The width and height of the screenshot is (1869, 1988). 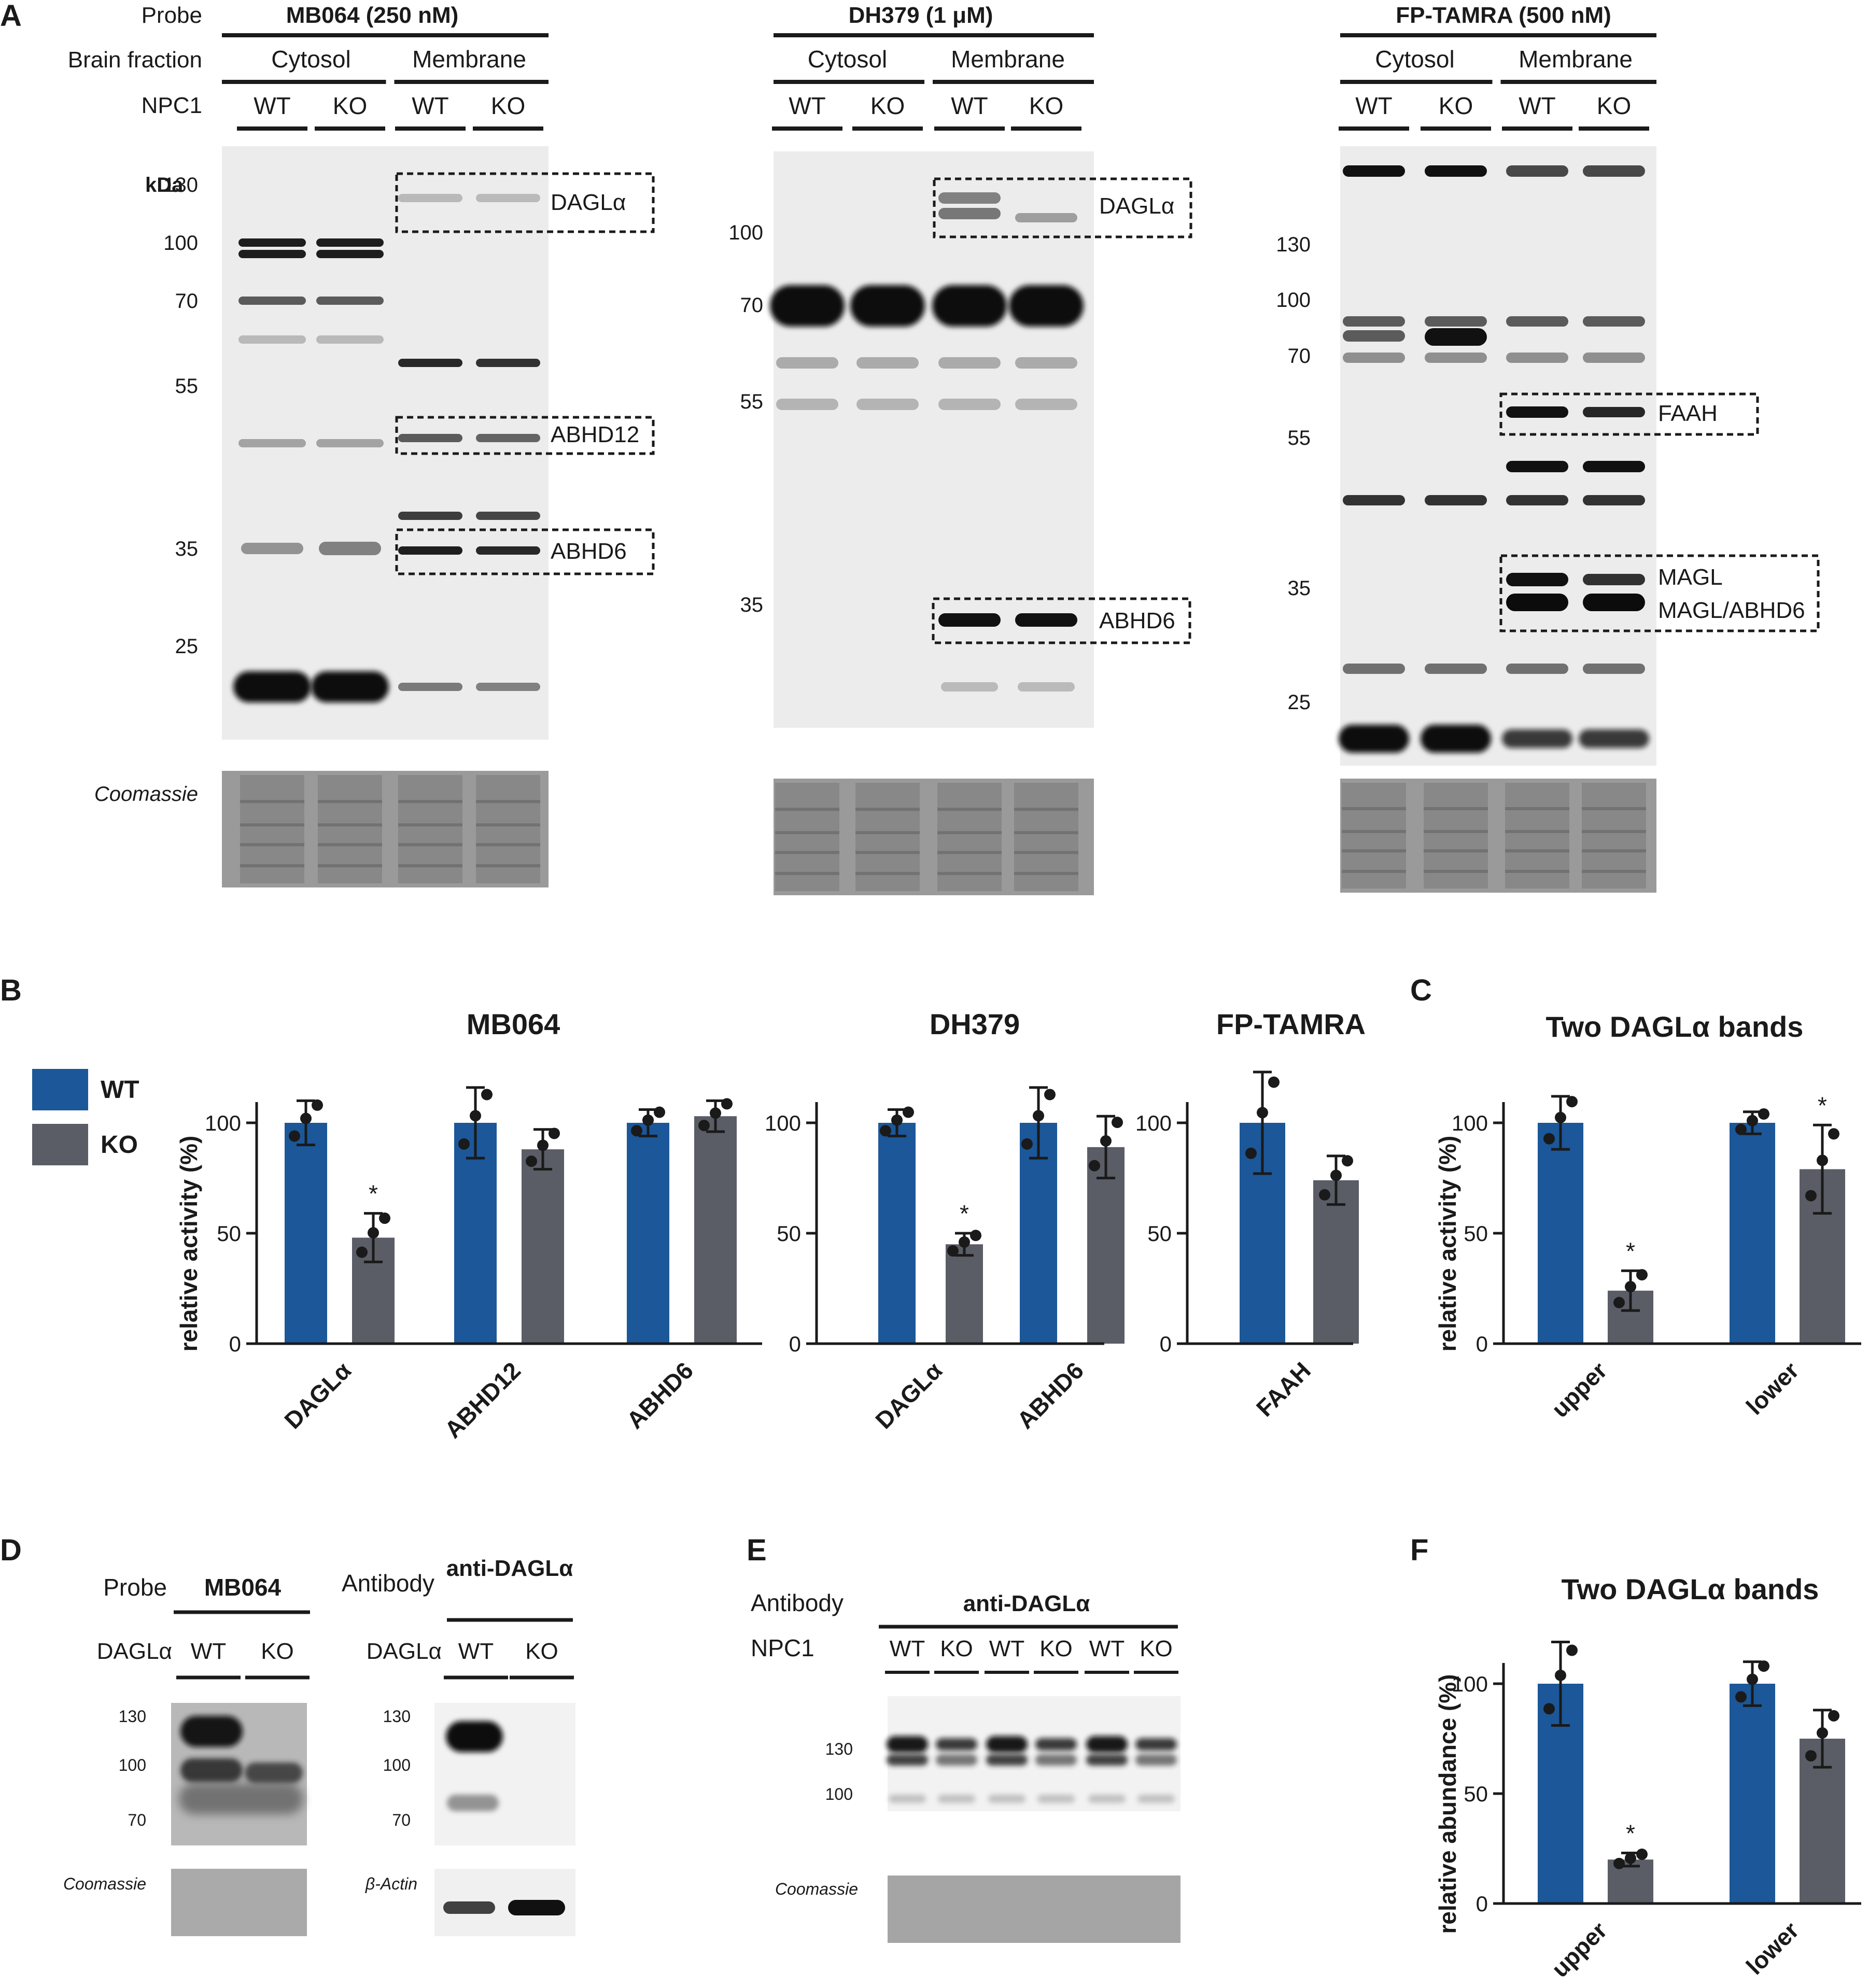 What do you see at coordinates (513, 1024) in the screenshot?
I see `chart-title: MB064` at bounding box center [513, 1024].